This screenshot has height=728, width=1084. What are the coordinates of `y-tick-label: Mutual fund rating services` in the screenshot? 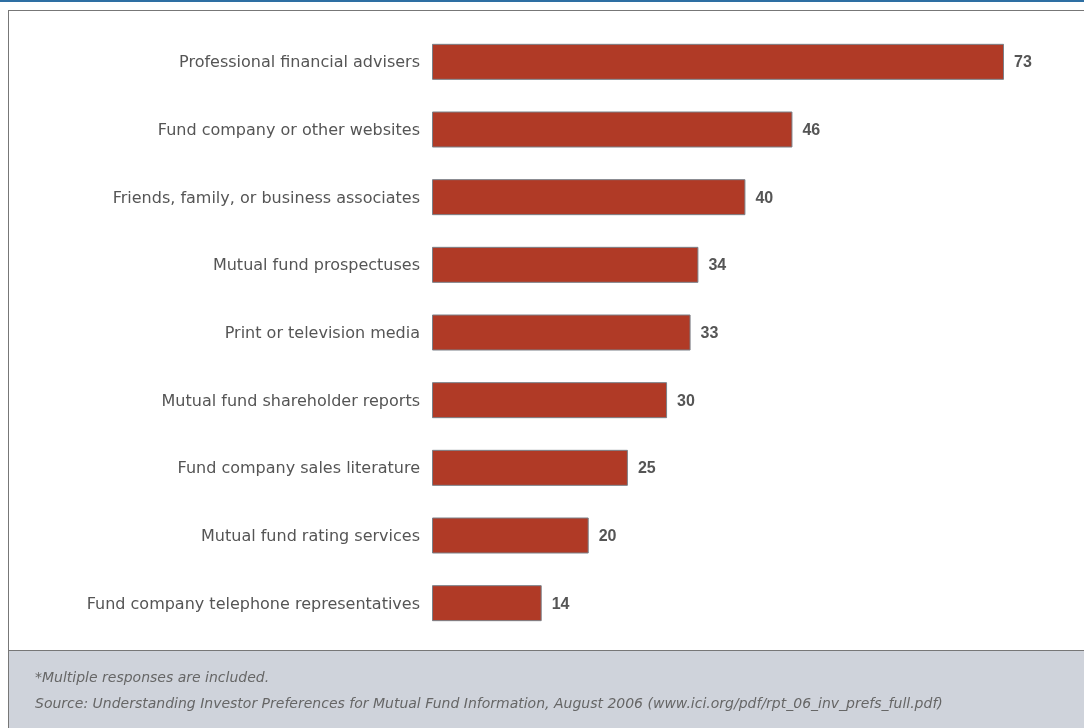 It's located at (310, 535).